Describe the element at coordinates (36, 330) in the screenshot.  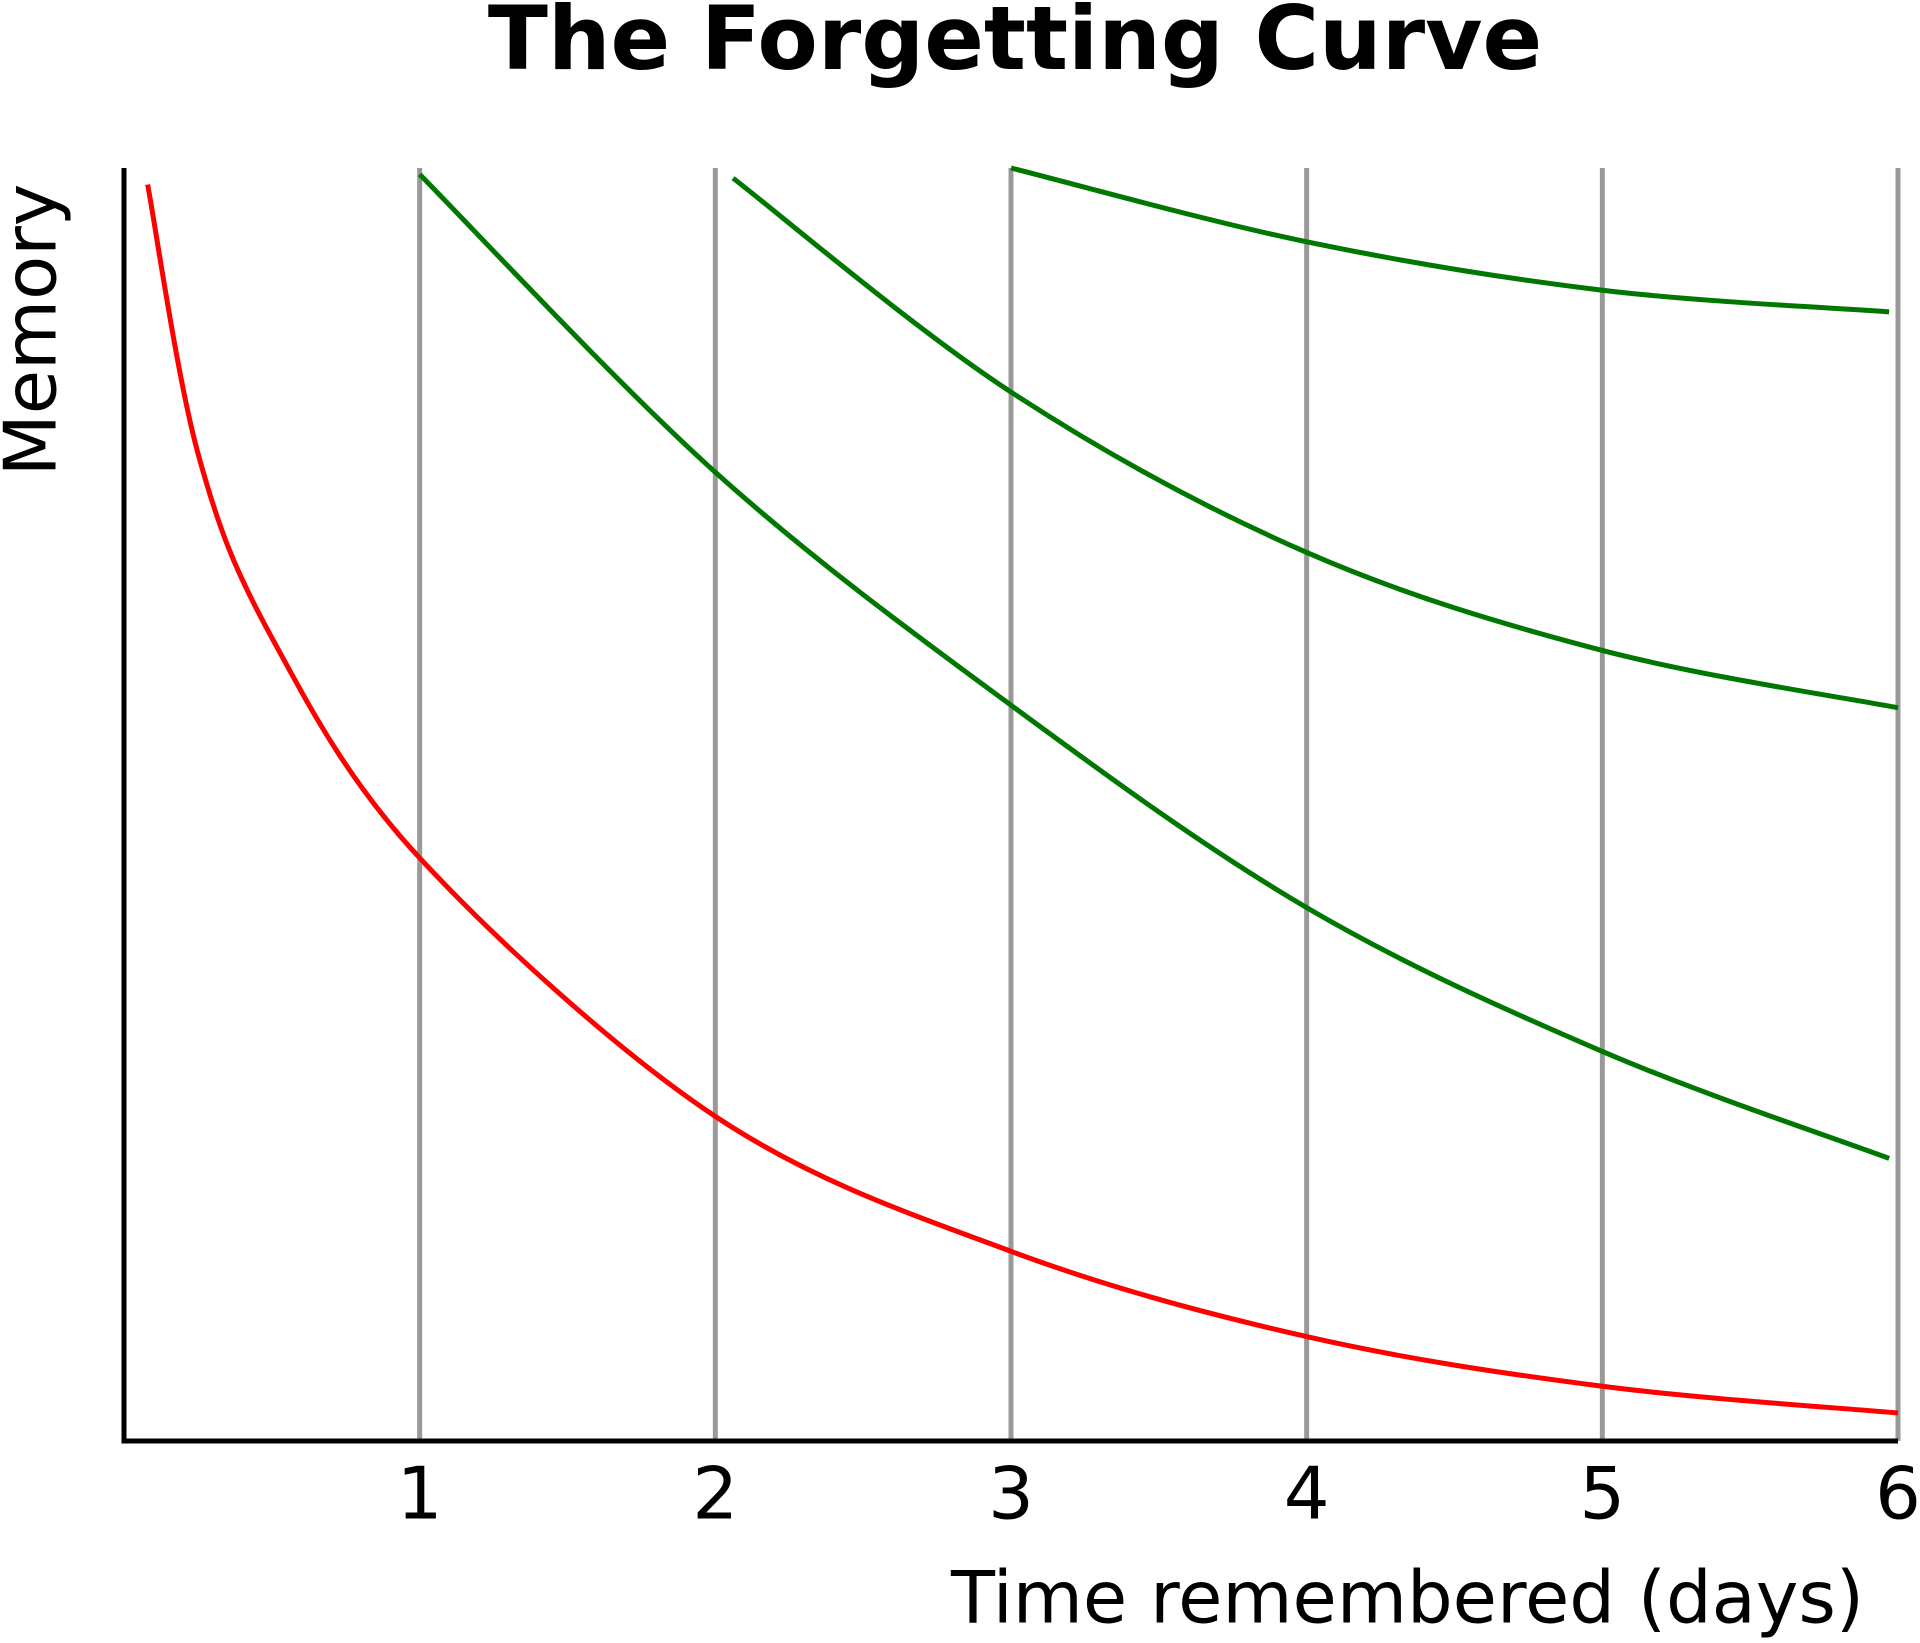
I see `y-axis-label: Memory` at that location.